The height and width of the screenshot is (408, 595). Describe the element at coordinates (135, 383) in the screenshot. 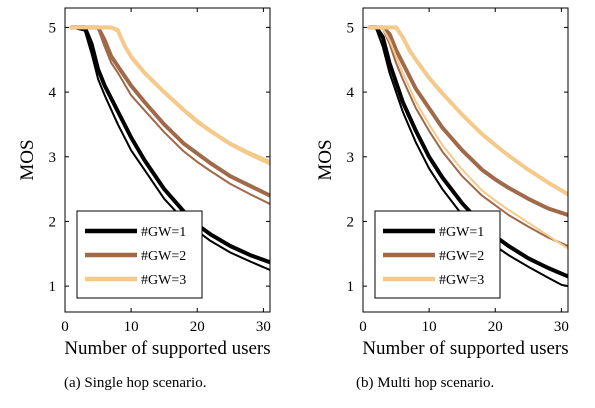

I see `caption-single-hop: (a) Single hop scenario.` at that location.